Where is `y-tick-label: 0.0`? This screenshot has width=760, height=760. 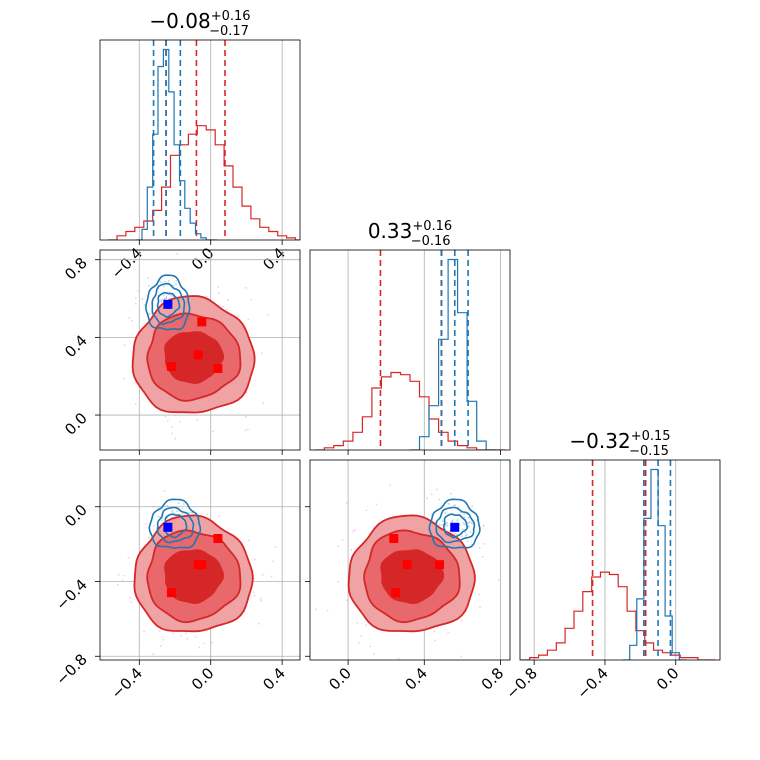
y-tick-label: 0.0 is located at coordinates (76, 424).